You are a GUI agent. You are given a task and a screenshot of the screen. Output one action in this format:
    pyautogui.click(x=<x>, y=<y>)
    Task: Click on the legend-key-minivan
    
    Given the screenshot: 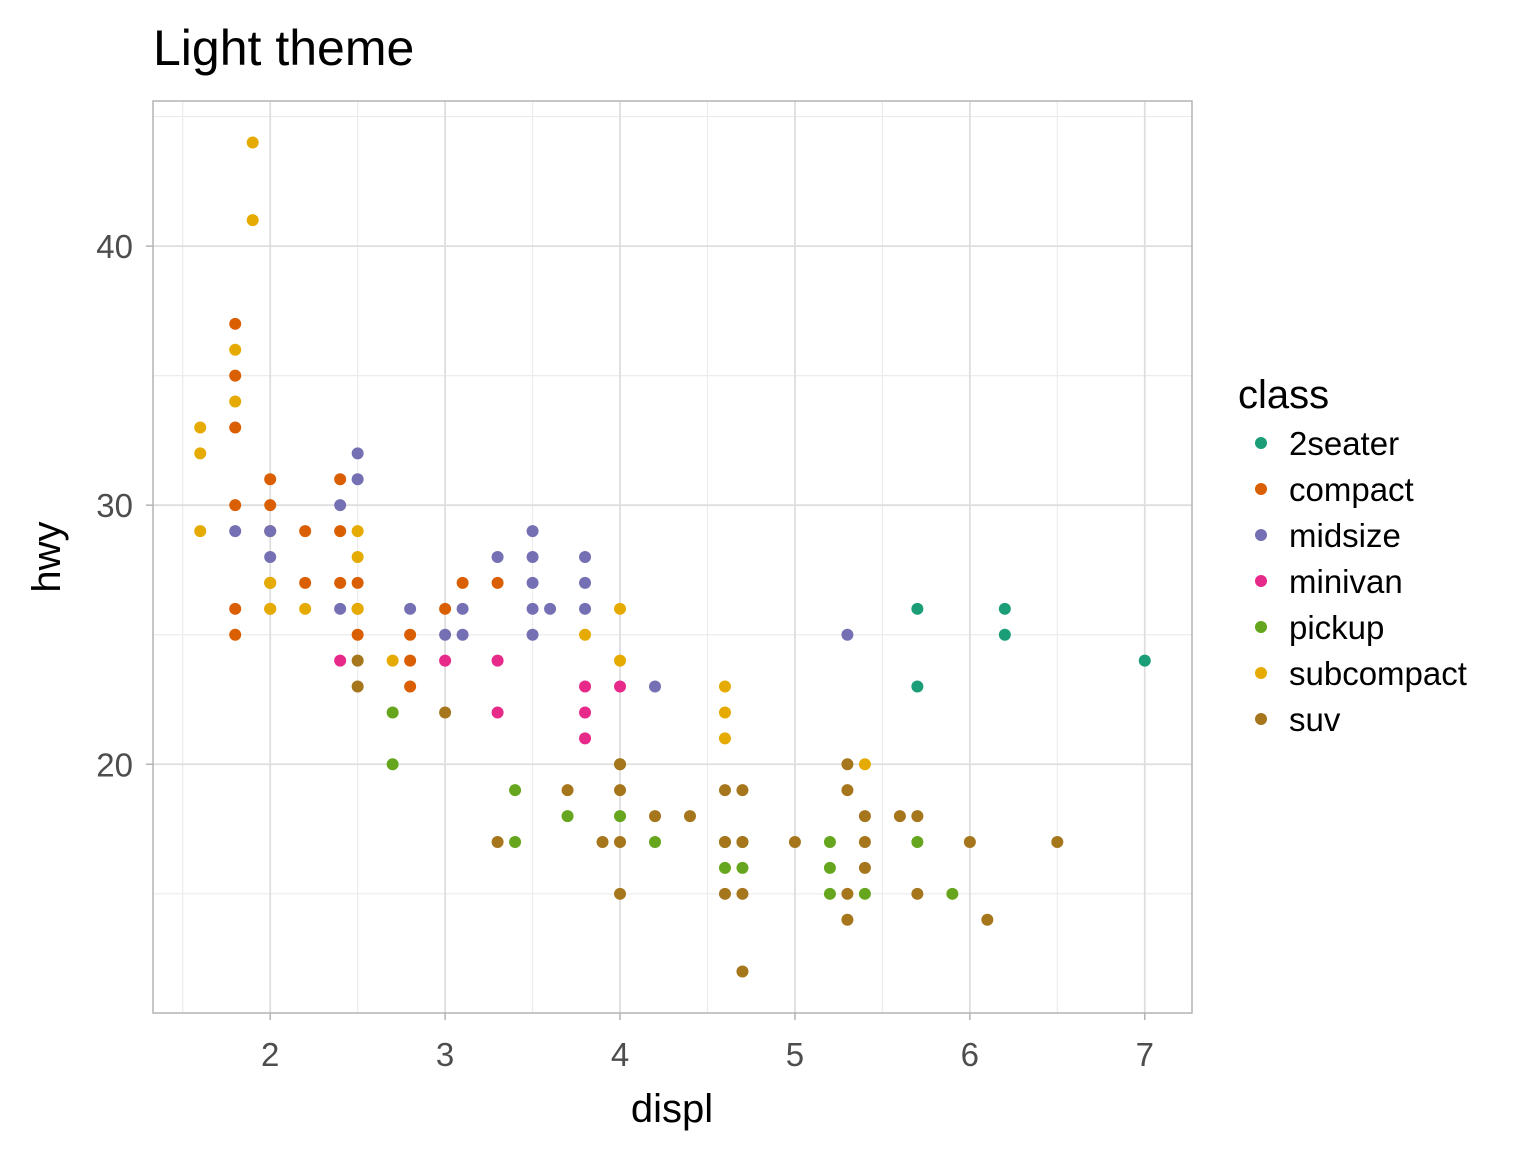 What is the action you would take?
    pyautogui.click(x=1261, y=581)
    